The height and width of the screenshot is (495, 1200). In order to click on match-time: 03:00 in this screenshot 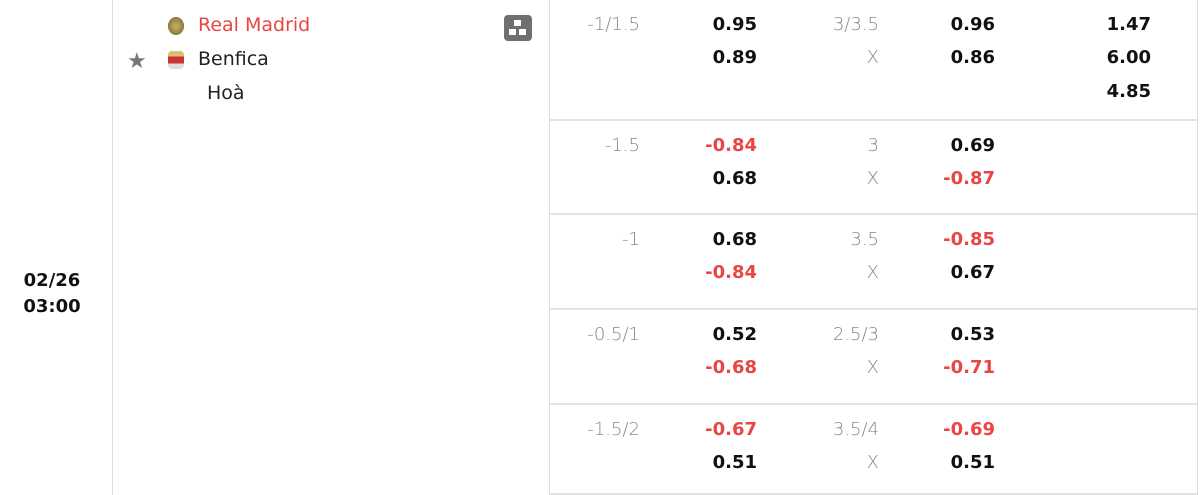, I will do `click(52, 306)`.